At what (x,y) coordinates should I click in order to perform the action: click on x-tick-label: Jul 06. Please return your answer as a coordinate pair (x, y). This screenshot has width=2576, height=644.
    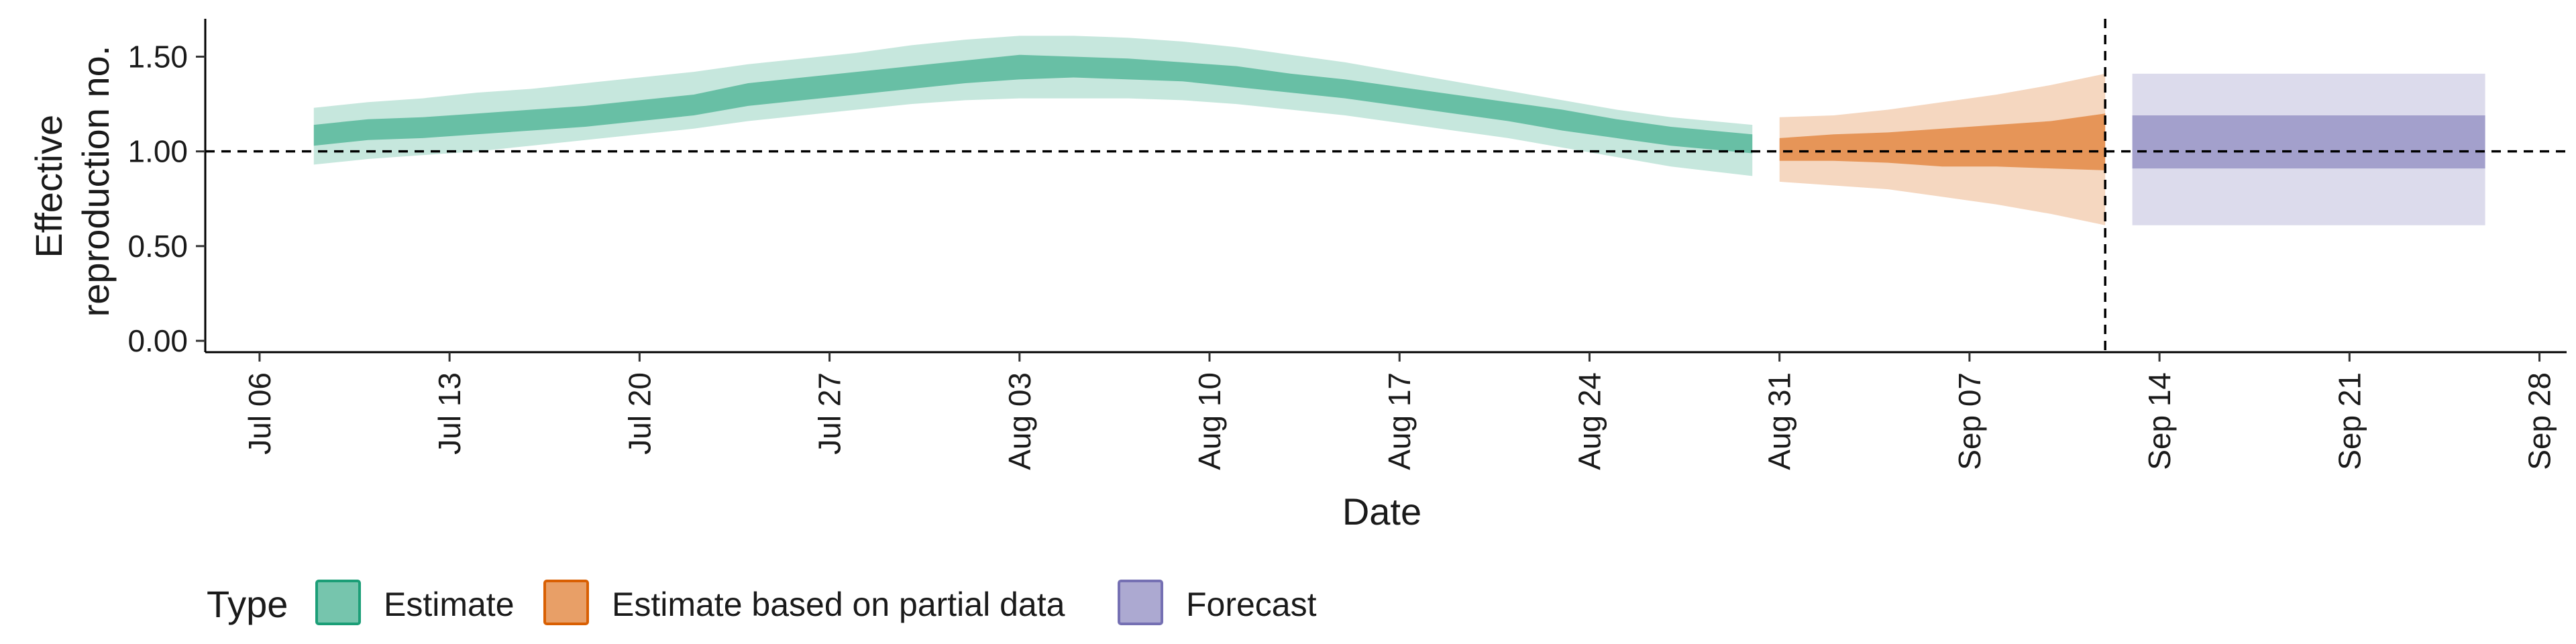
    Looking at the image, I should click on (259, 413).